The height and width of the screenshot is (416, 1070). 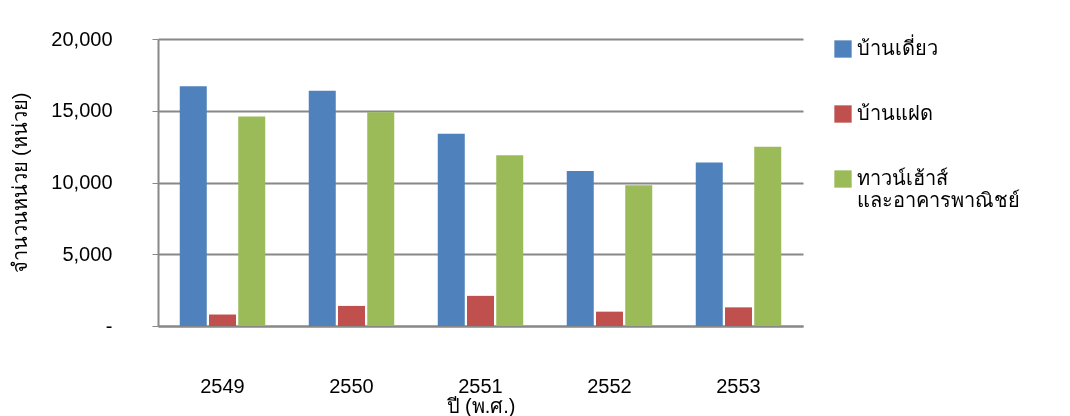 I want to click on x-tick-label: 2550, so click(x=351, y=385).